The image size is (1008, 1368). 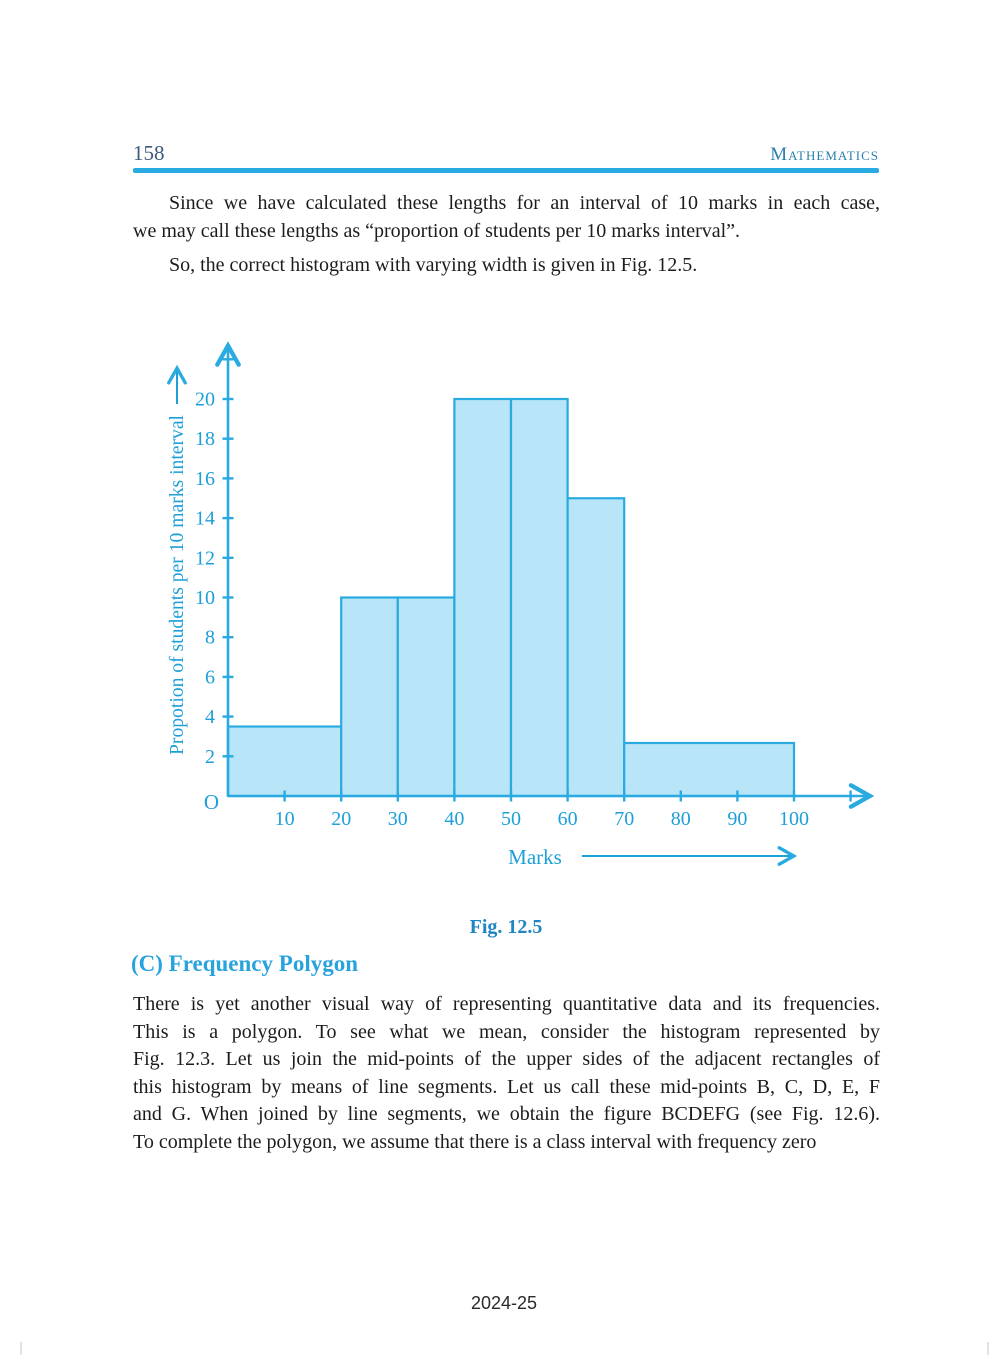 I want to click on x-tick-label: 80, so click(x=681, y=819).